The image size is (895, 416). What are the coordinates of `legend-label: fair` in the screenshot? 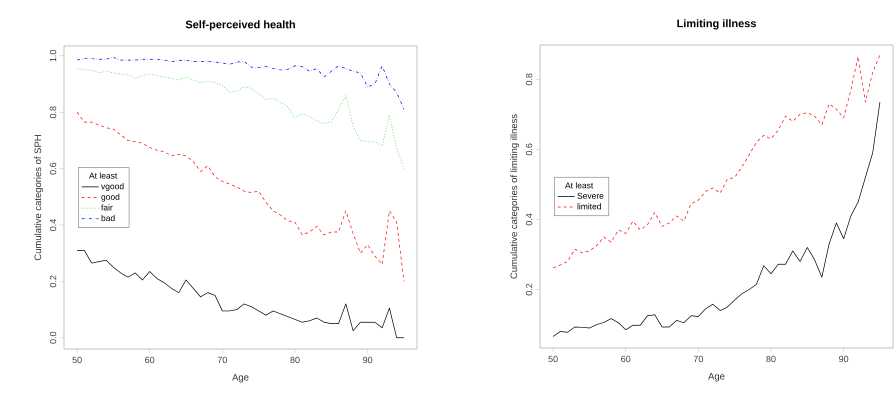 It's located at (107, 207).